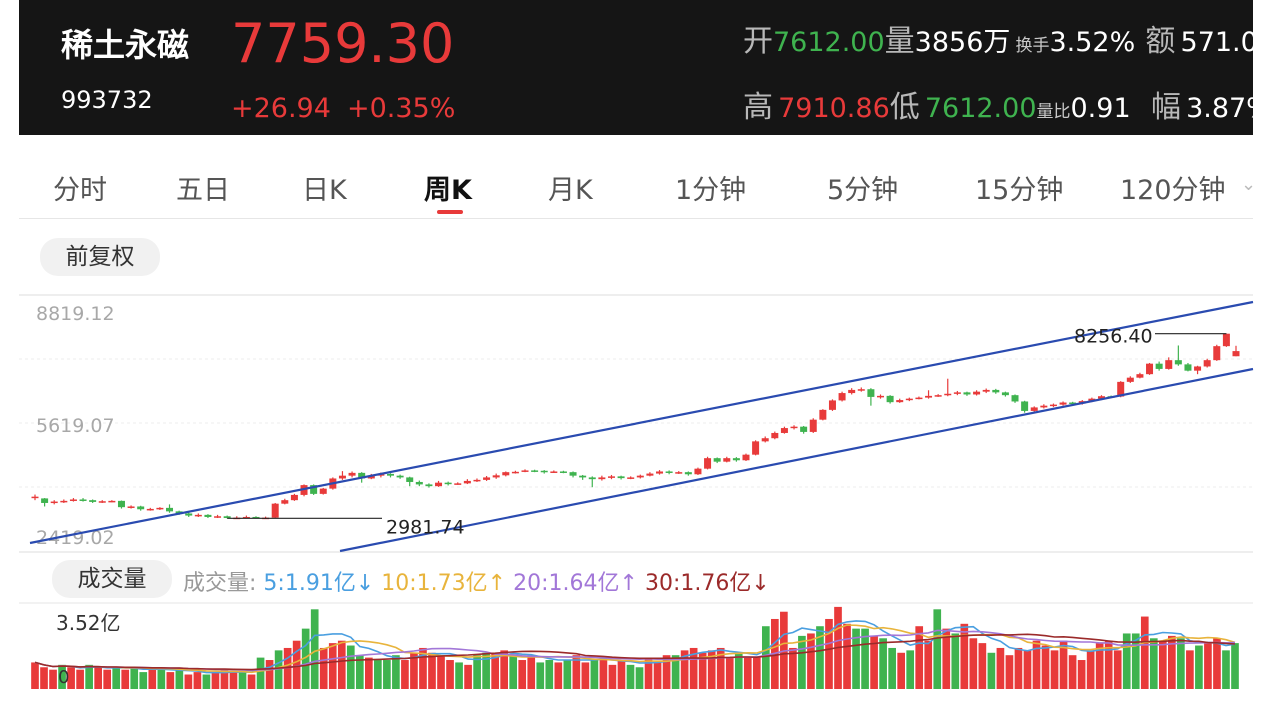  I want to click on adjust-toggle: 前复权, so click(100, 257).